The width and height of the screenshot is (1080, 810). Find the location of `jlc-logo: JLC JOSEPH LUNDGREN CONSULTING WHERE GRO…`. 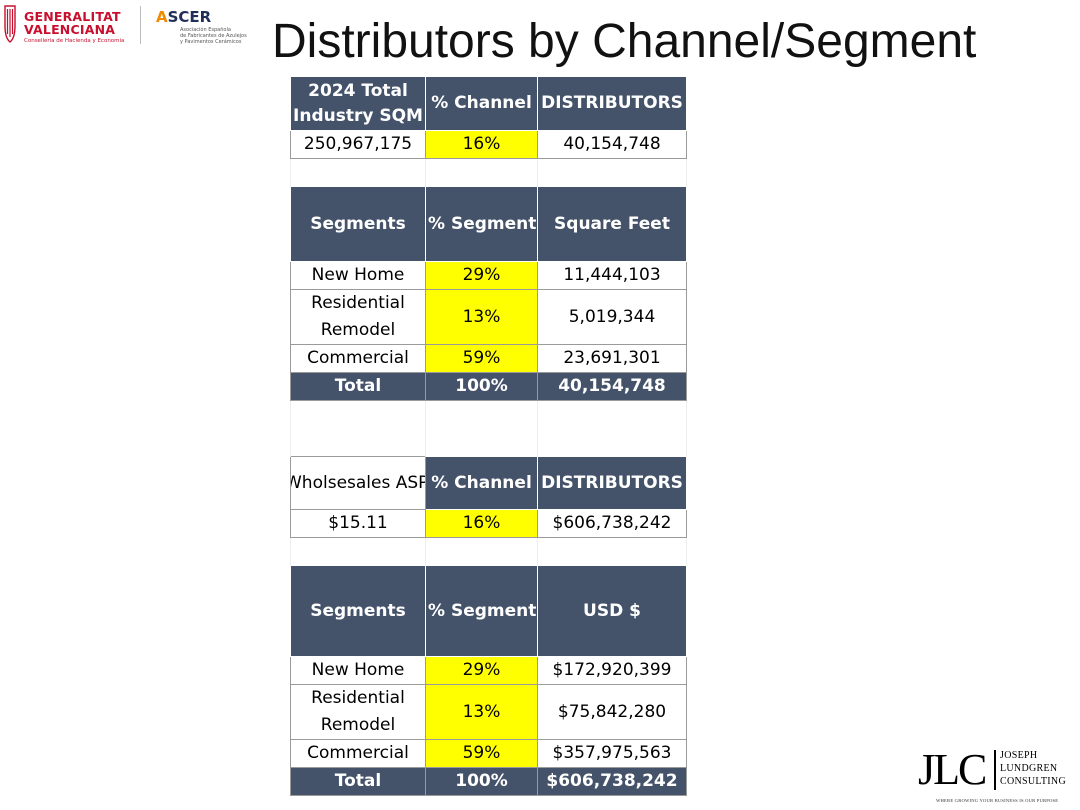

jlc-logo: JLC JOSEPH LUNDGREN CONSULTING WHERE GRO… is located at coordinates (998, 776).